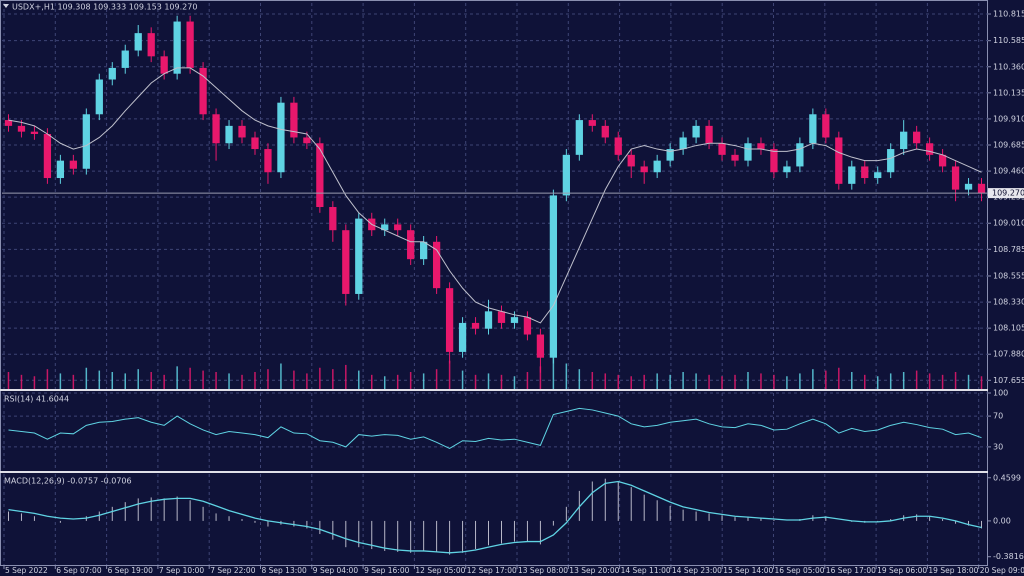  I want to click on macd-title: MACD(12,26,9) -0.0757 -0.0706, so click(68, 481).